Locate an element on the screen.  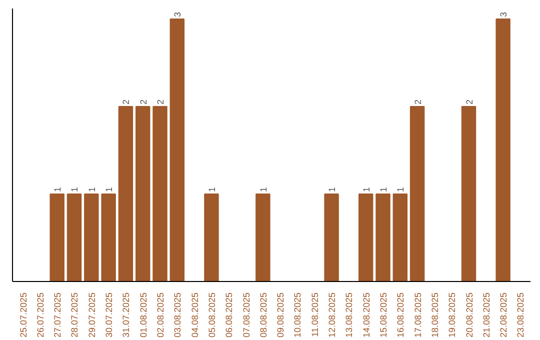
x-tick-label: 17.08.2025 is located at coordinates (417, 315).